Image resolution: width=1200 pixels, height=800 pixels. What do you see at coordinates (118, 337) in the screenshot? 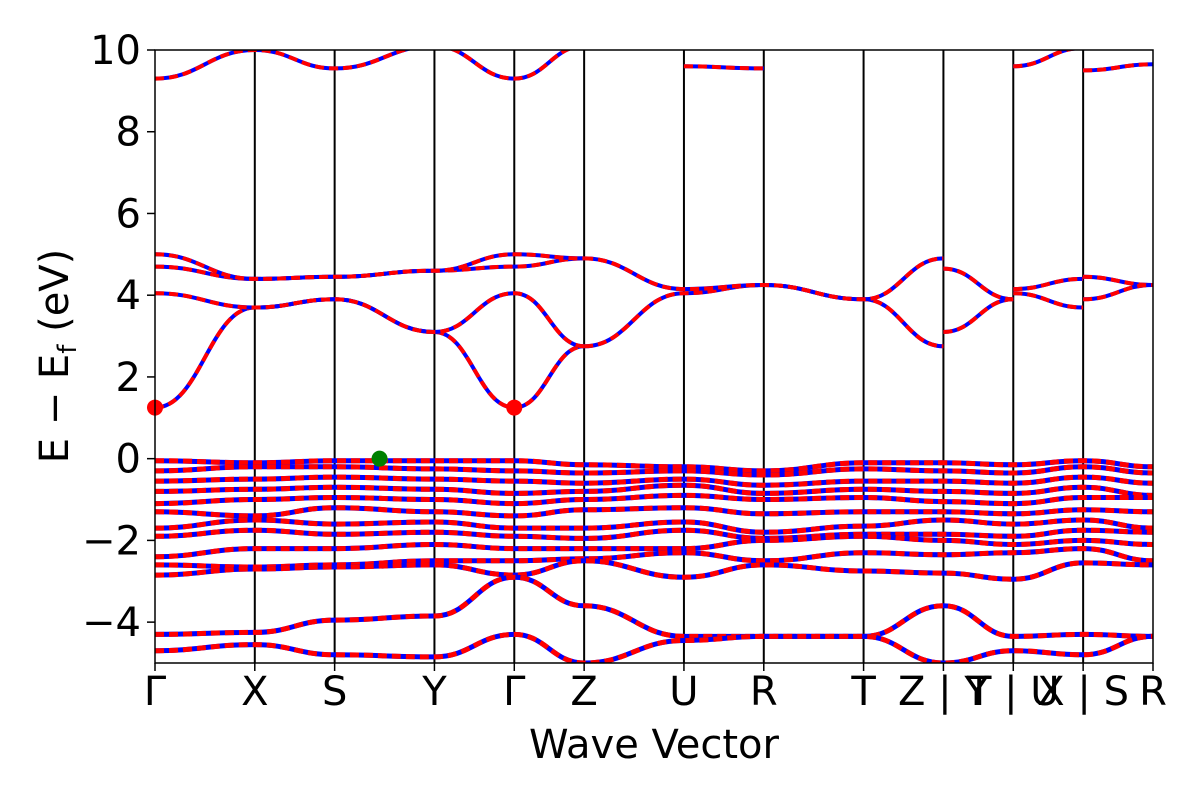
I see `y-axis-ticks: −4 −2 0 2 4 6 8 10` at bounding box center [118, 337].